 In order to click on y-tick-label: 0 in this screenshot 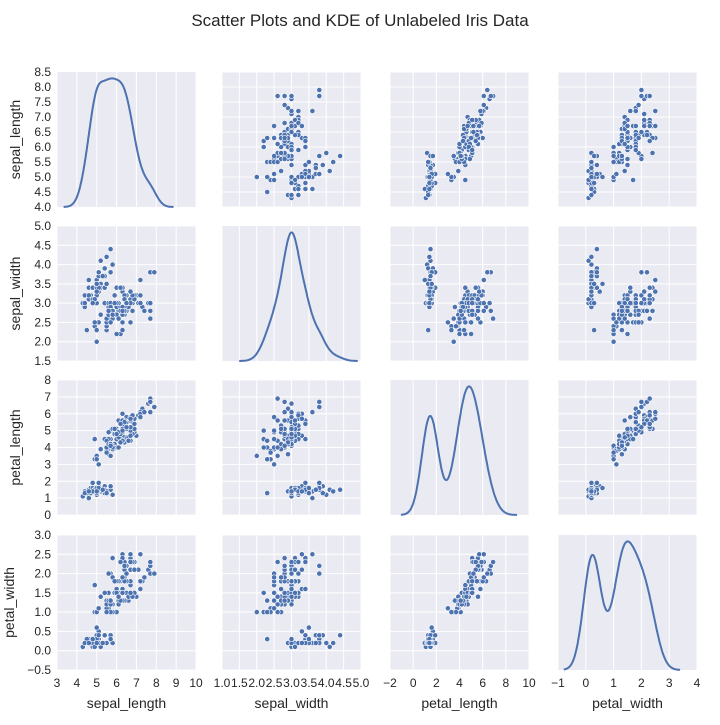, I will do `click(47, 515)`.